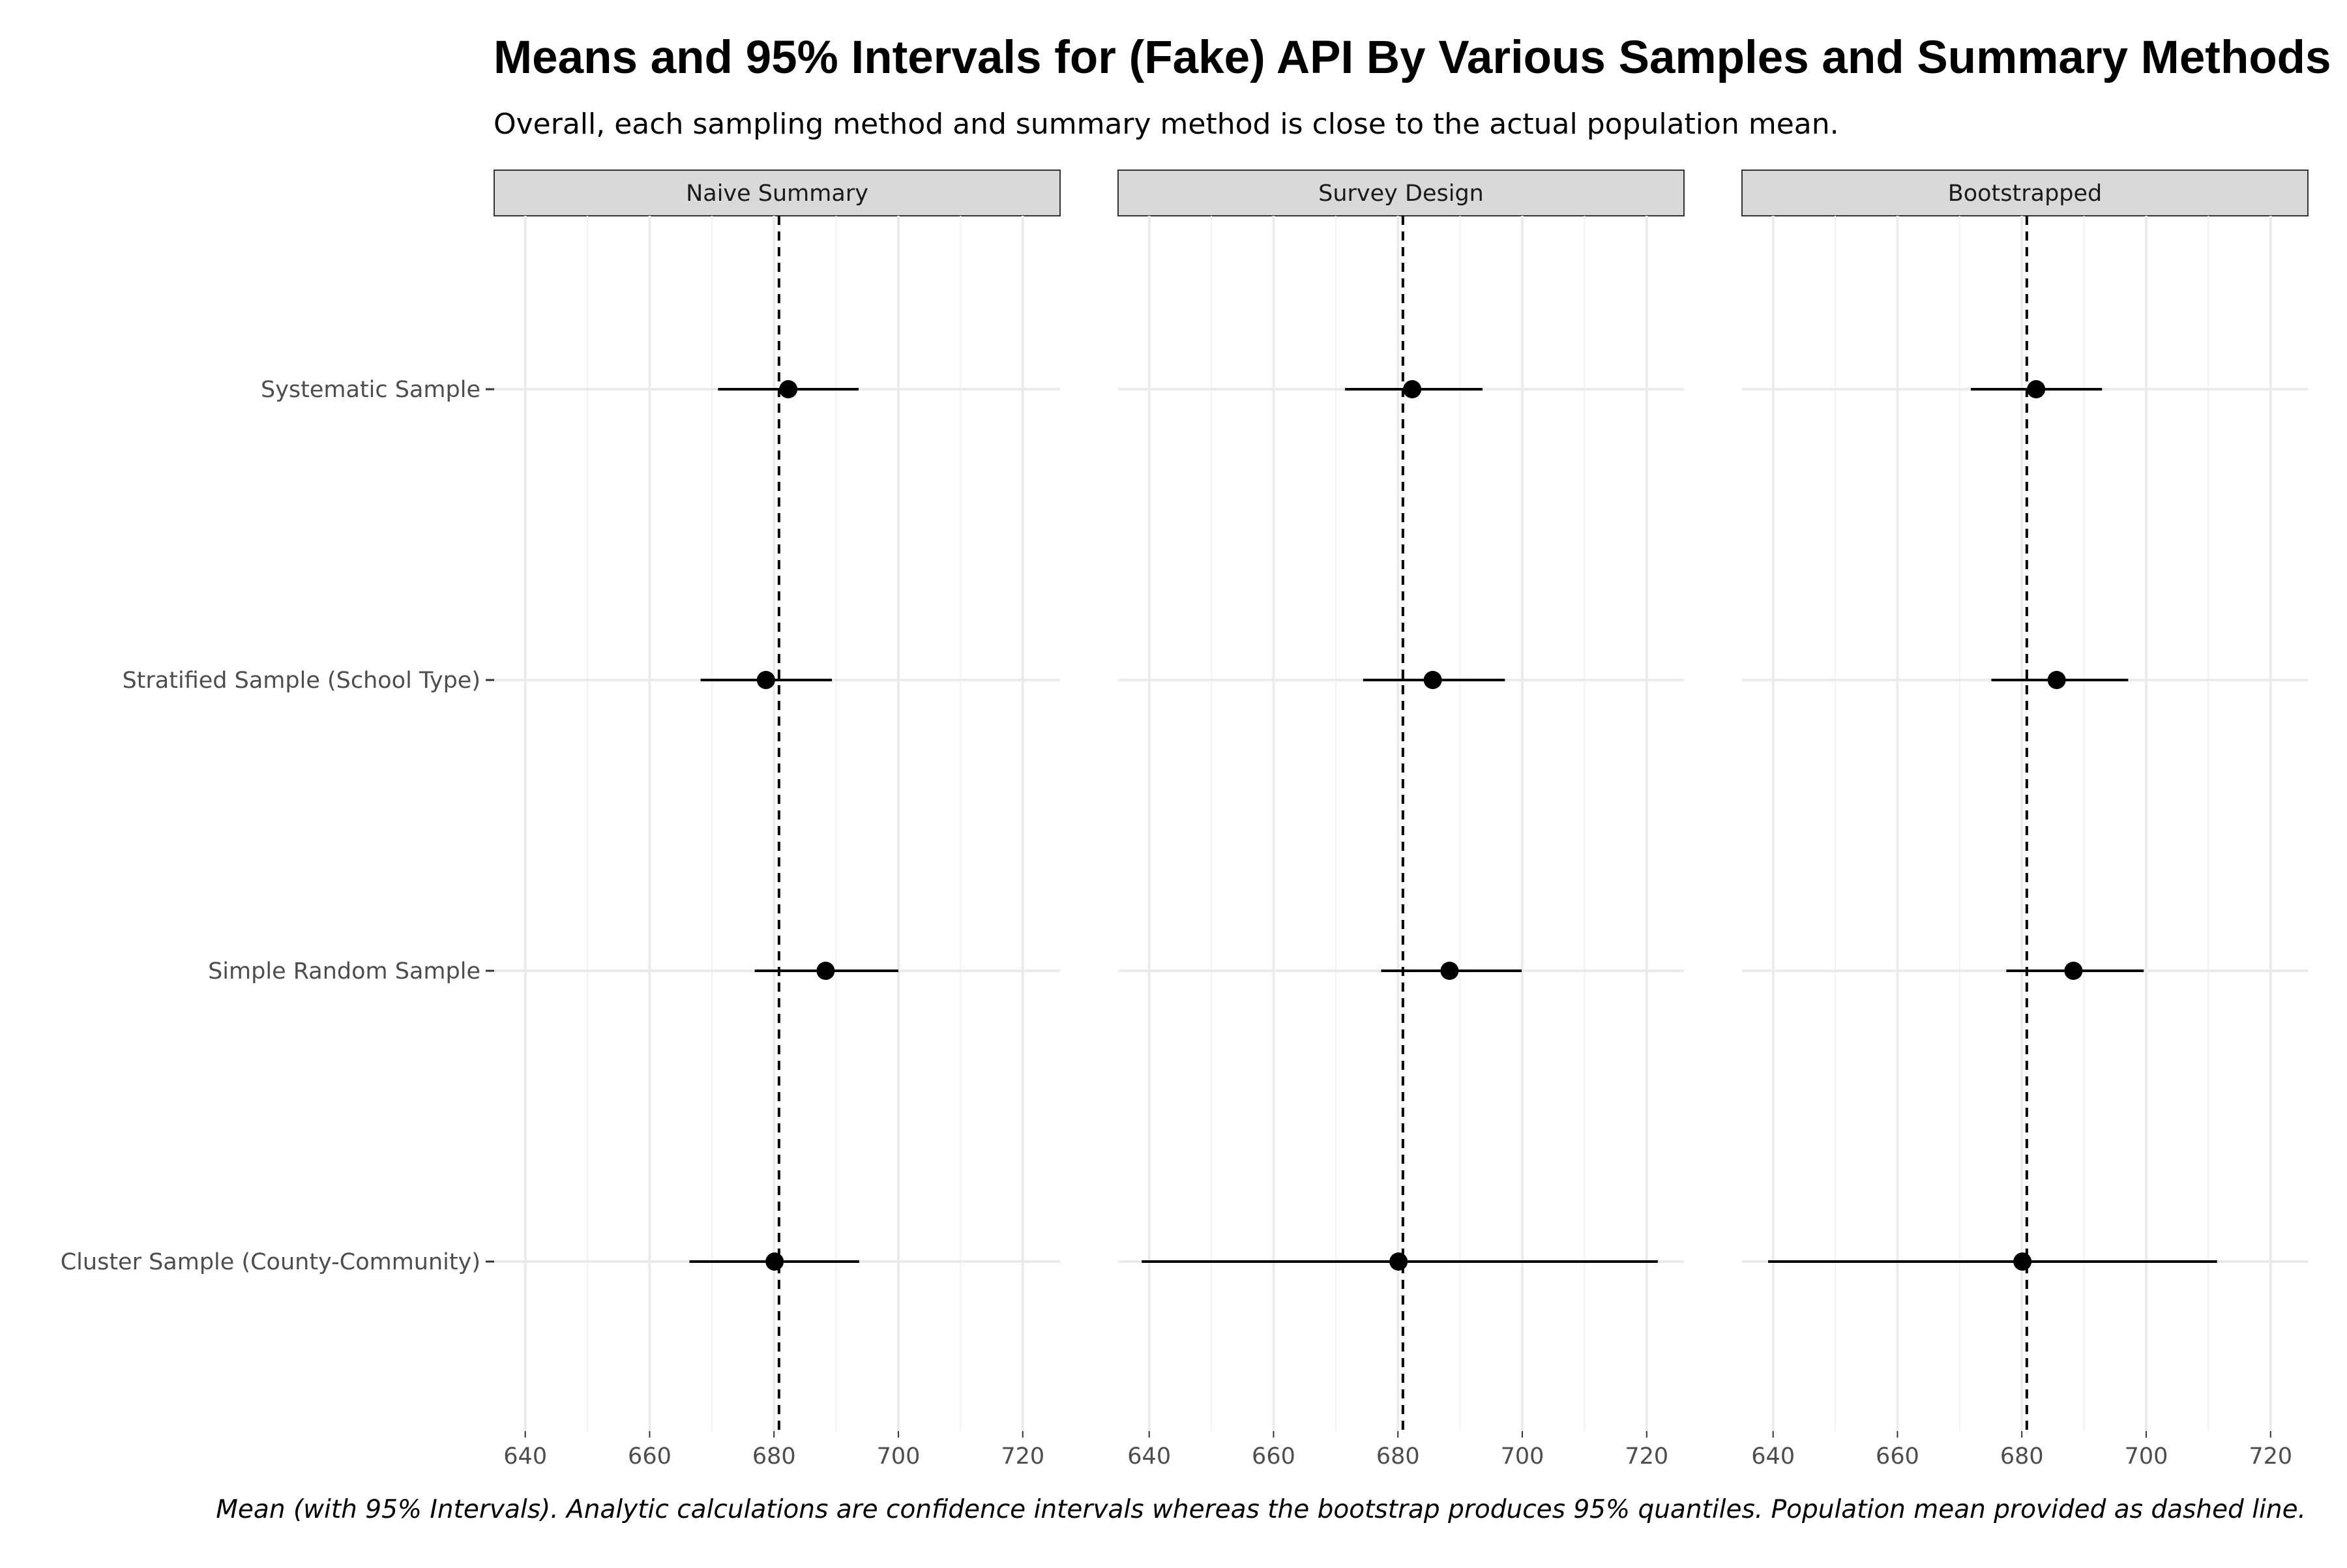  Describe the element at coordinates (301, 681) in the screenshot. I see `y-tick-label: Stratified Sample (School Type)` at that location.